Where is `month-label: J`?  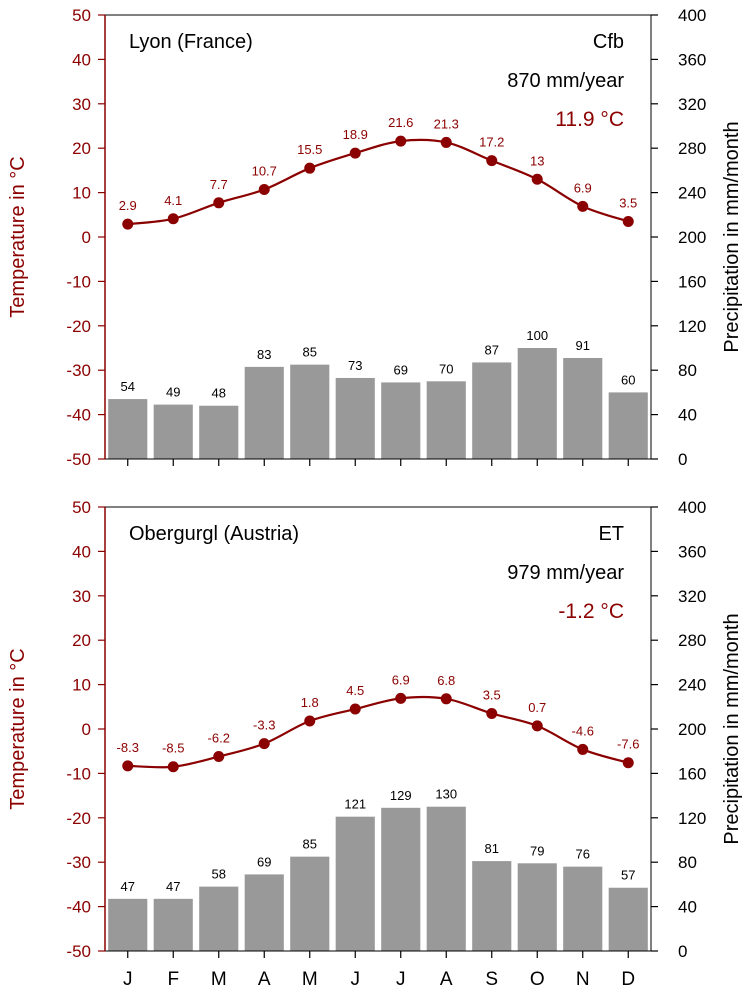
month-label: J is located at coordinates (356, 979).